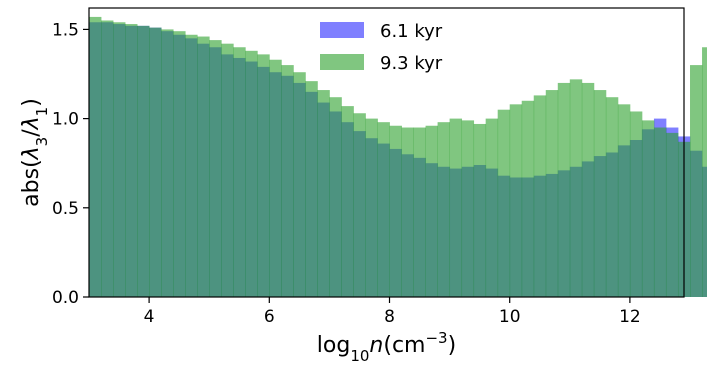 The width and height of the screenshot is (707, 367). I want to click on y-axis-label: abs(λ3/λ1), so click(35, 152).